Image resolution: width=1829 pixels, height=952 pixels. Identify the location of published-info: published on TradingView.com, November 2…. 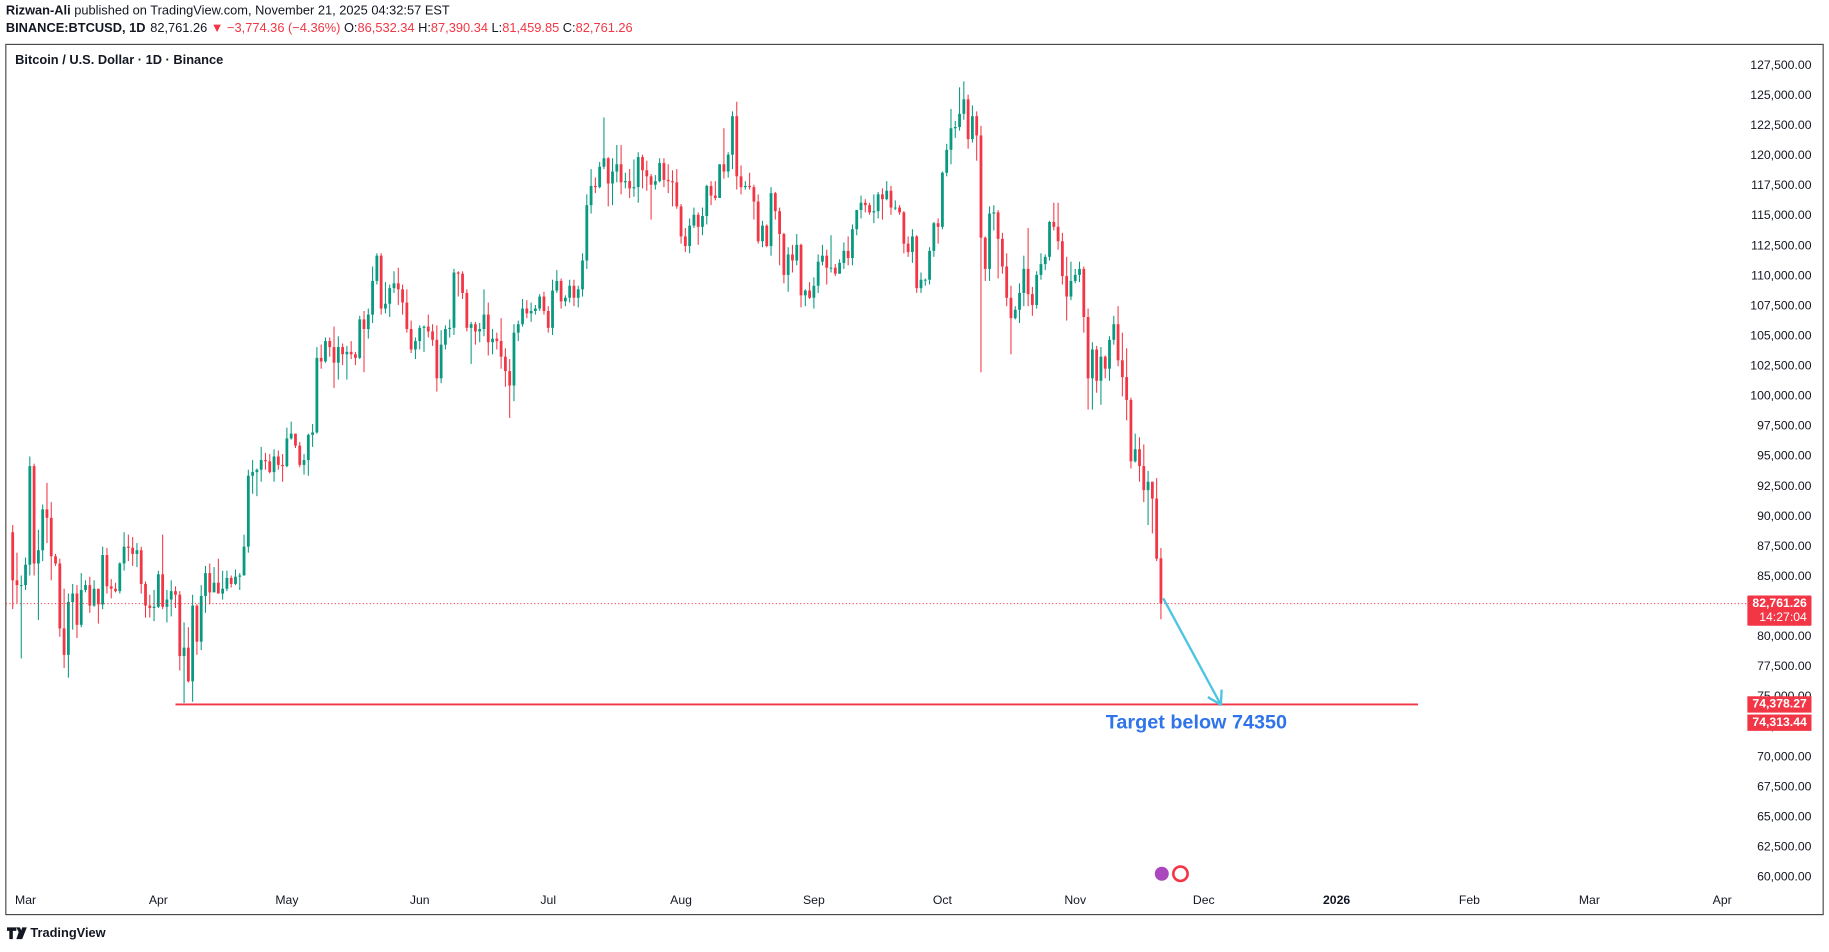
(262, 10).